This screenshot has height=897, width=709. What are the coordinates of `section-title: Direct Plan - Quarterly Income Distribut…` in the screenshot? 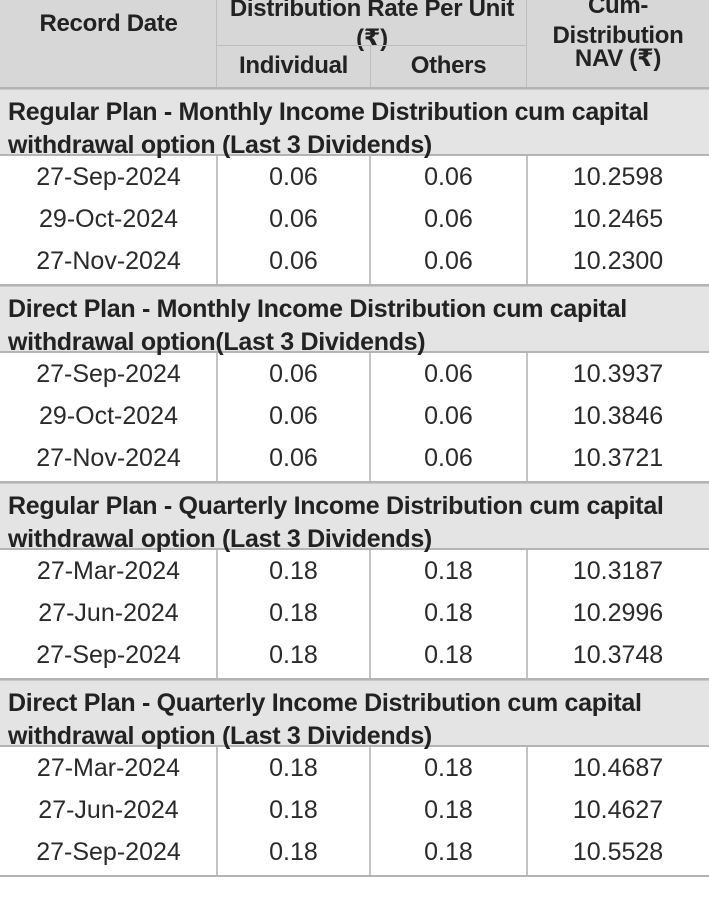 It's located at (354, 715).